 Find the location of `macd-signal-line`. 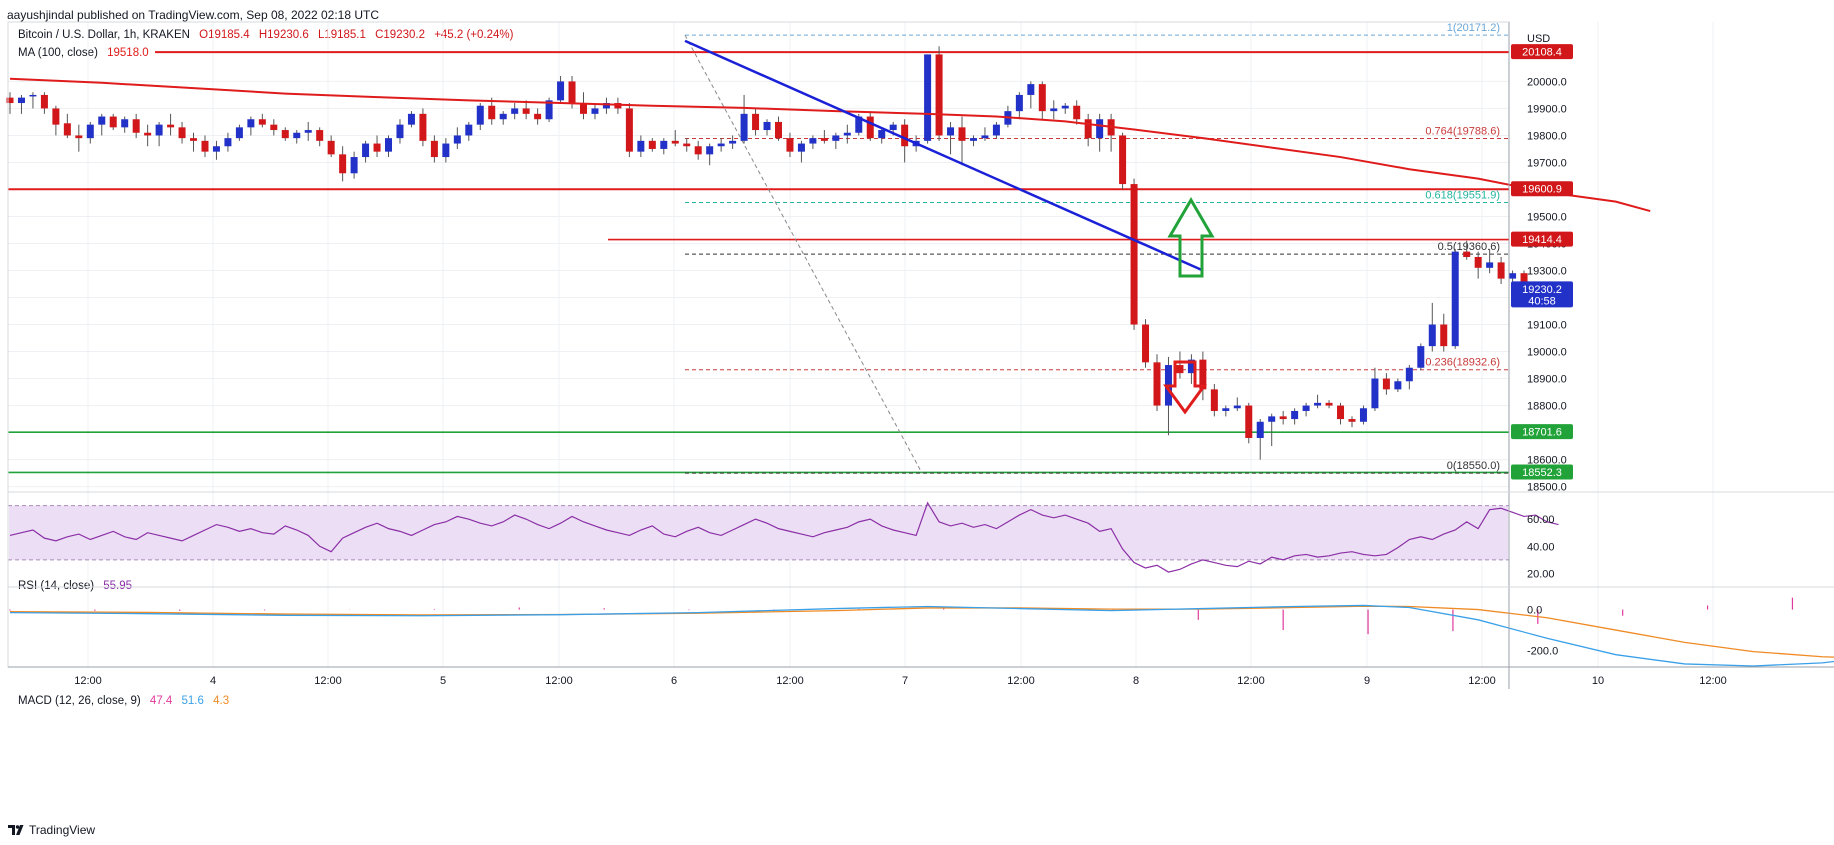

macd-signal-line is located at coordinates (921, 631).